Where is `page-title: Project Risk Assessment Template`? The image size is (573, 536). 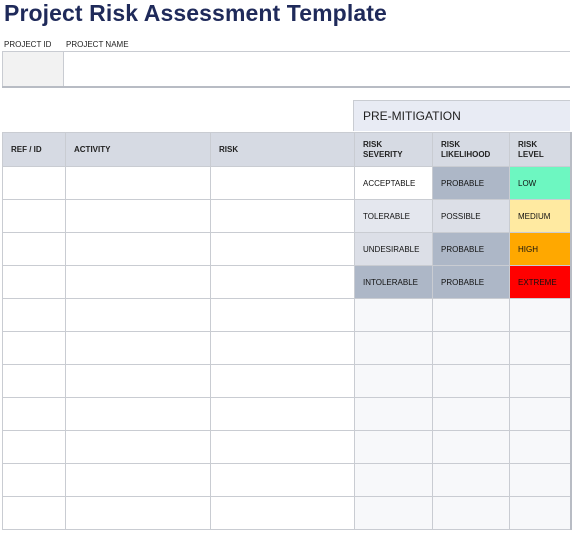
page-title: Project Risk Assessment Template is located at coordinates (195, 13).